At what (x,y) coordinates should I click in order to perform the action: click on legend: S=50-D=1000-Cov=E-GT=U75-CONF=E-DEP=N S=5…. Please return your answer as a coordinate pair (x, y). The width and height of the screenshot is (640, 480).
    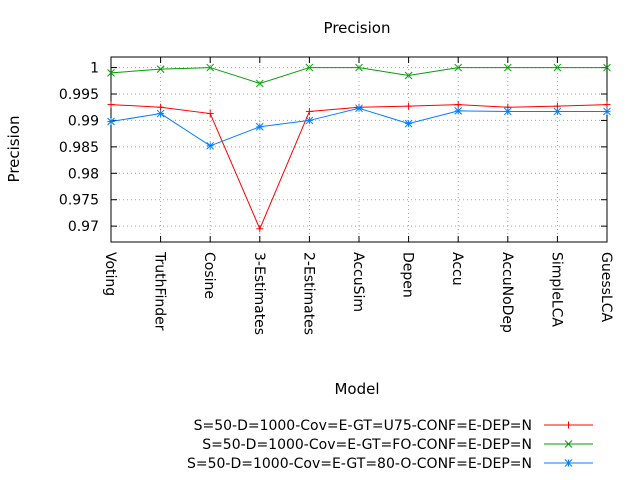
    Looking at the image, I should click on (390, 445).